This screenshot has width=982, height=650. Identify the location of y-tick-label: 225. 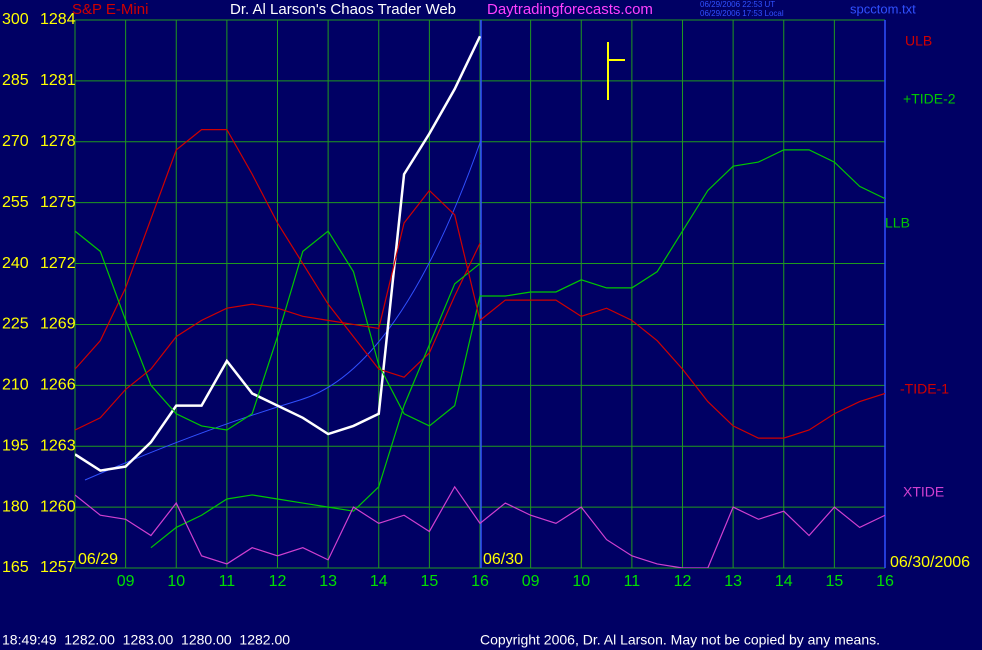
(15, 324).